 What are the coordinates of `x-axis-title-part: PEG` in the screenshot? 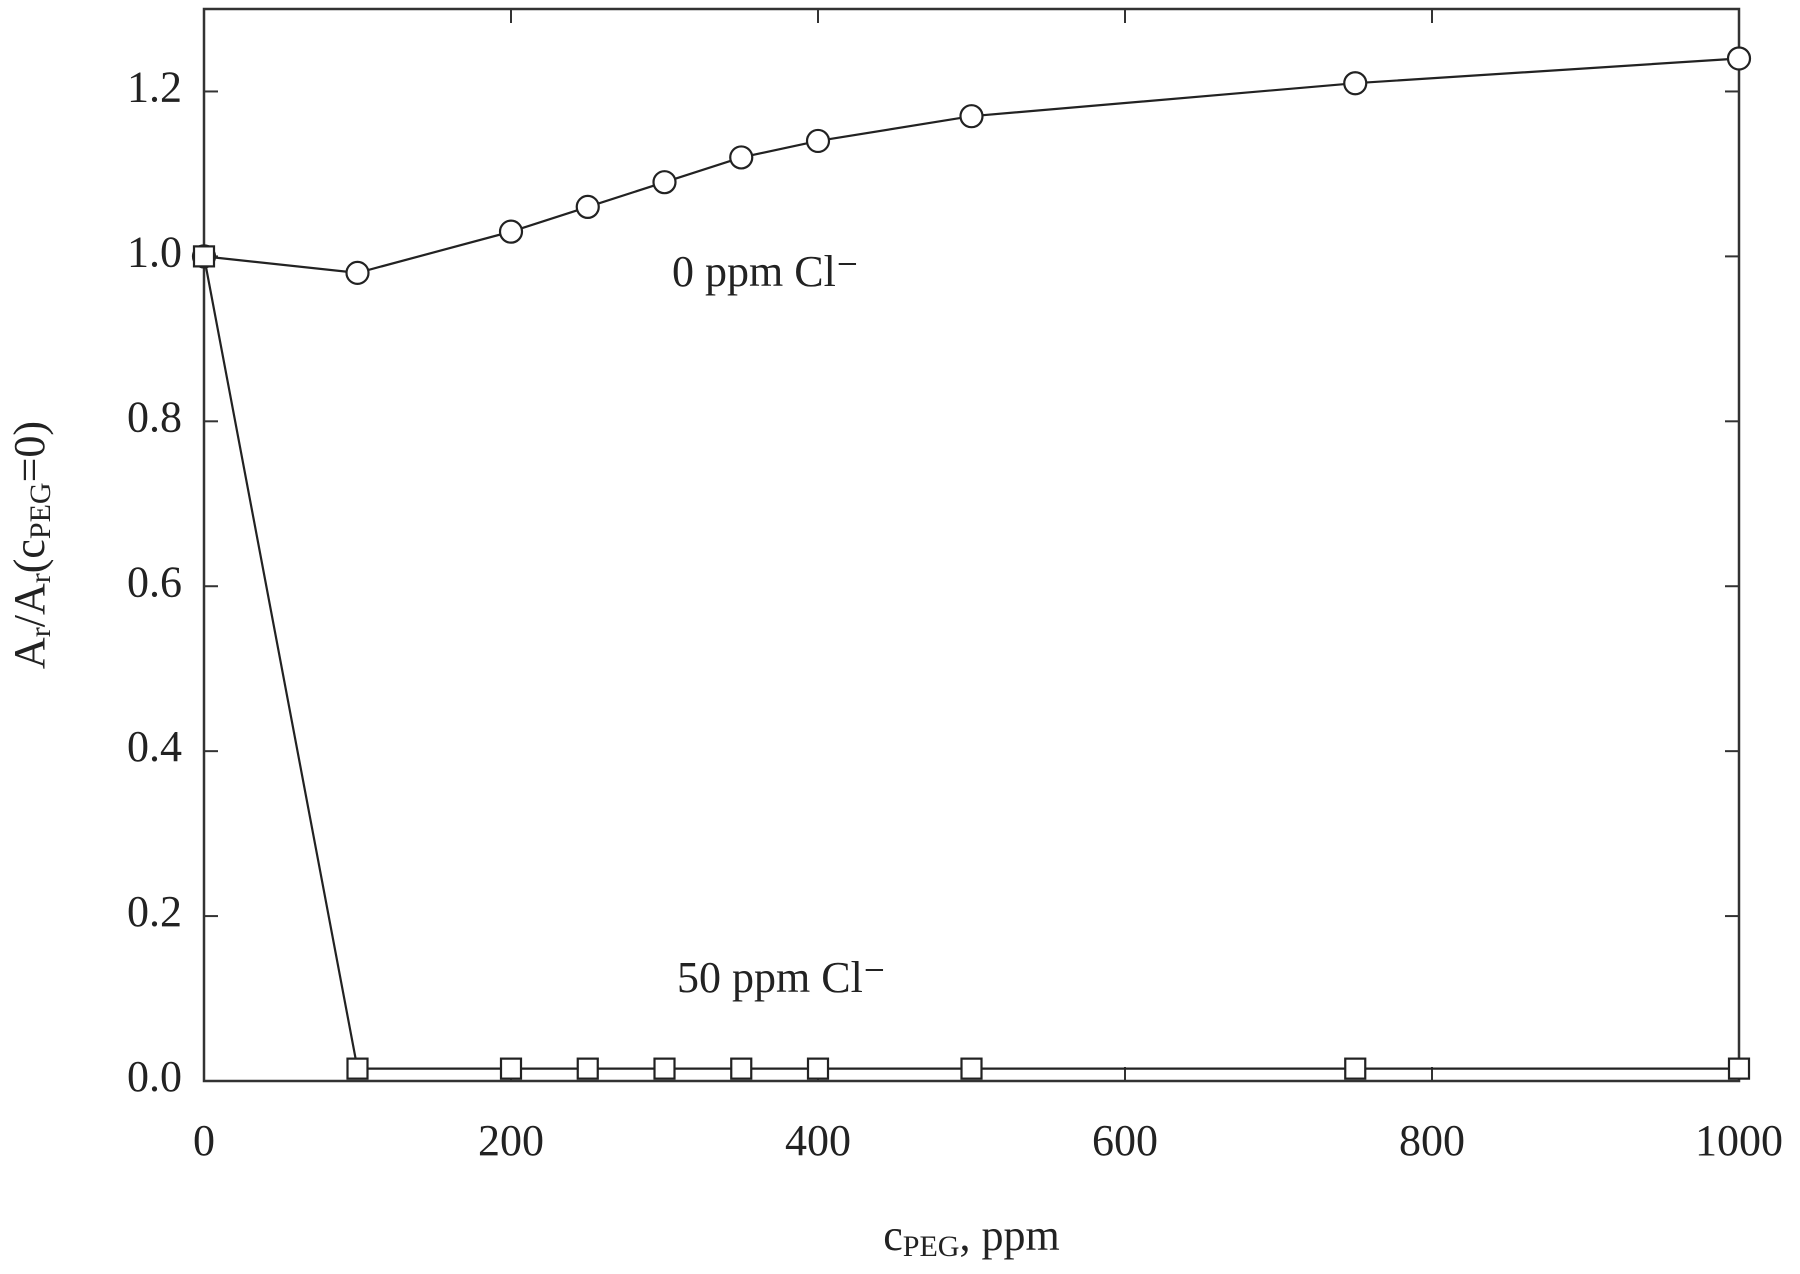 It's located at (931, 1246).